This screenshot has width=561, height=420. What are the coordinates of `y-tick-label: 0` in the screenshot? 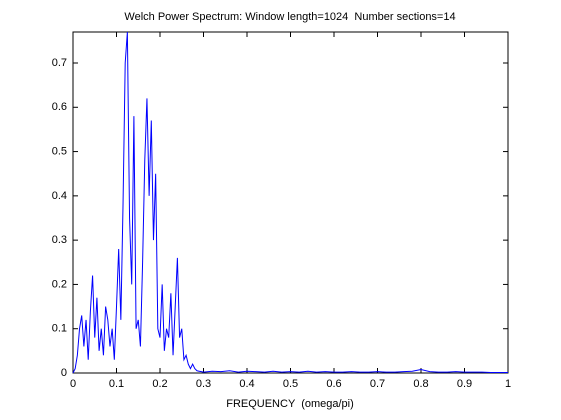 It's located at (64, 373).